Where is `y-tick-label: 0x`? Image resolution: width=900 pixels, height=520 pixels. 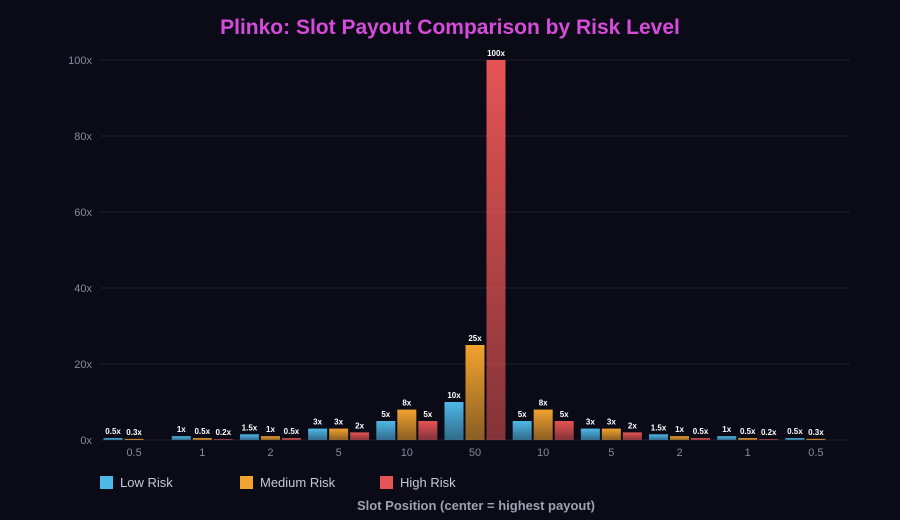 y-tick-label: 0x is located at coordinates (86, 441).